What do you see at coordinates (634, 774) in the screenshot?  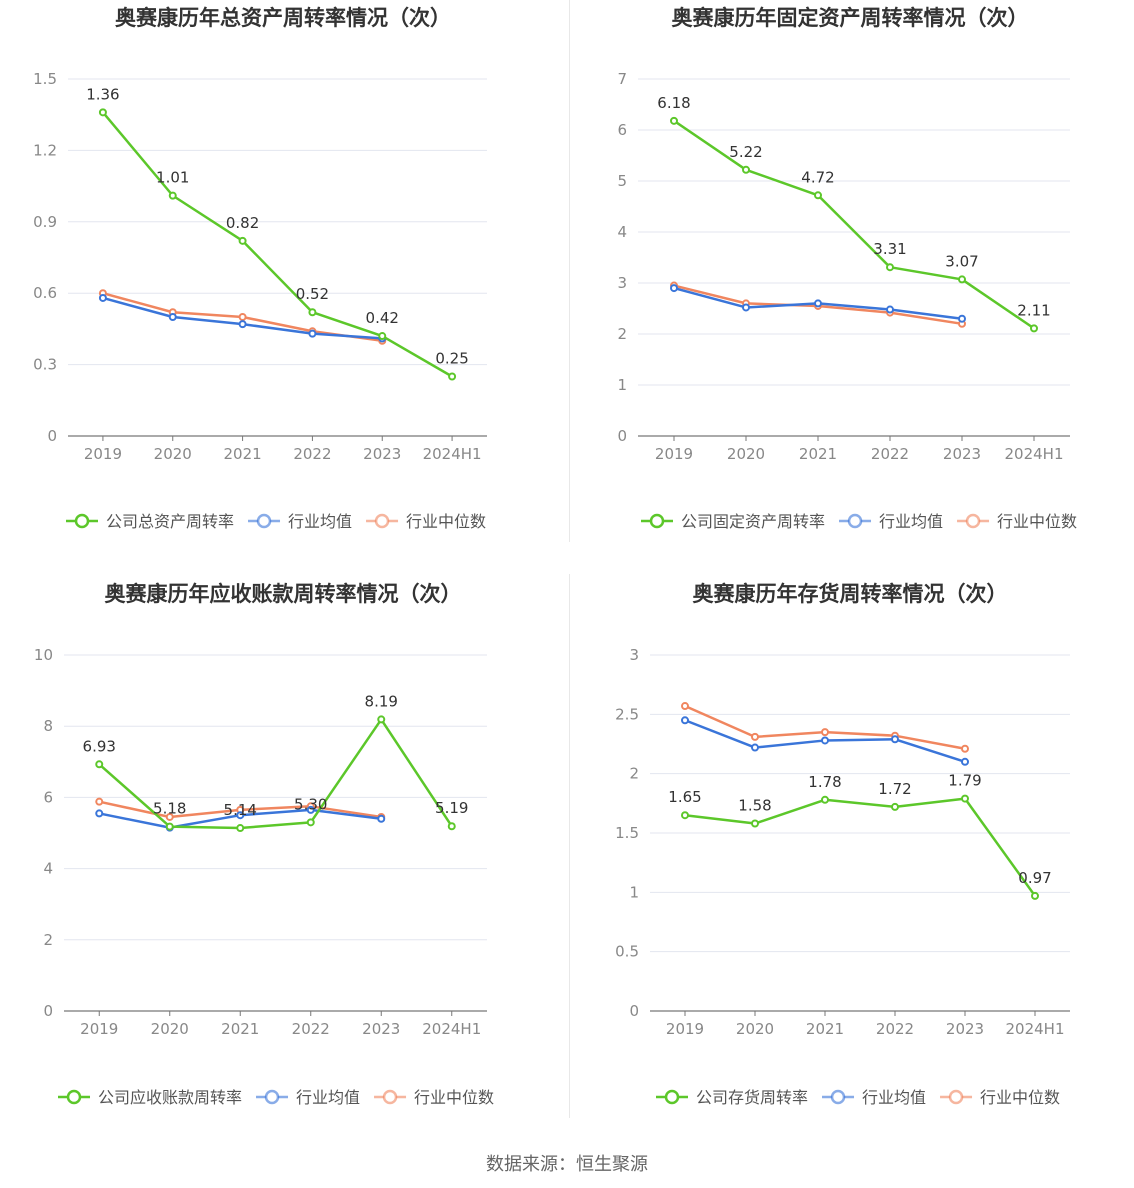 I see `y-tick-label: 2` at bounding box center [634, 774].